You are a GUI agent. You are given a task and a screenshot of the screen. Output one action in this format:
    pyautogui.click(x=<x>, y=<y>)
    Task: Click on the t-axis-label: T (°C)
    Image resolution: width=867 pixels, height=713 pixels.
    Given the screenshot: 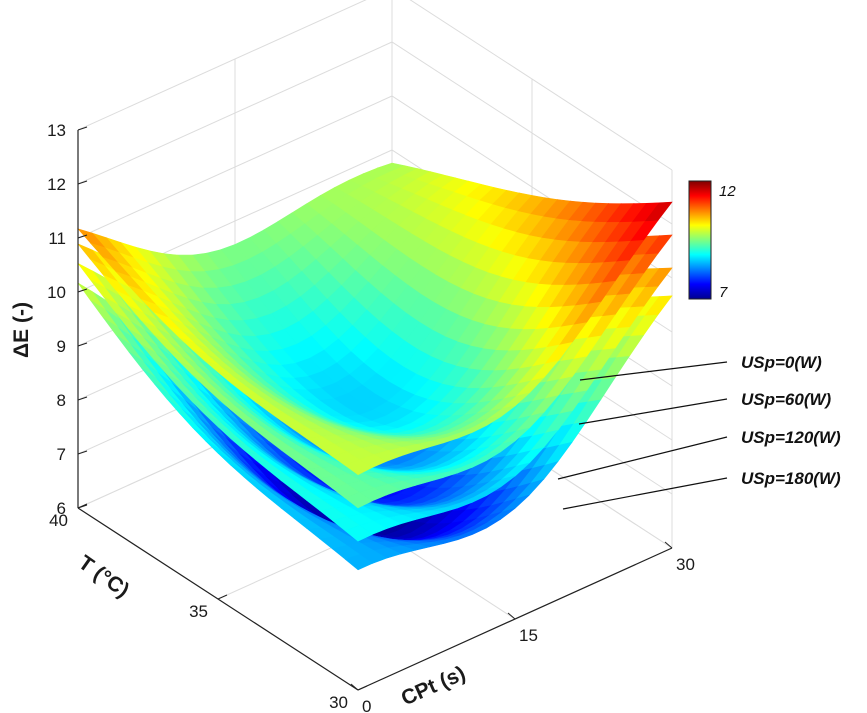 What is the action you would take?
    pyautogui.click(x=103, y=576)
    